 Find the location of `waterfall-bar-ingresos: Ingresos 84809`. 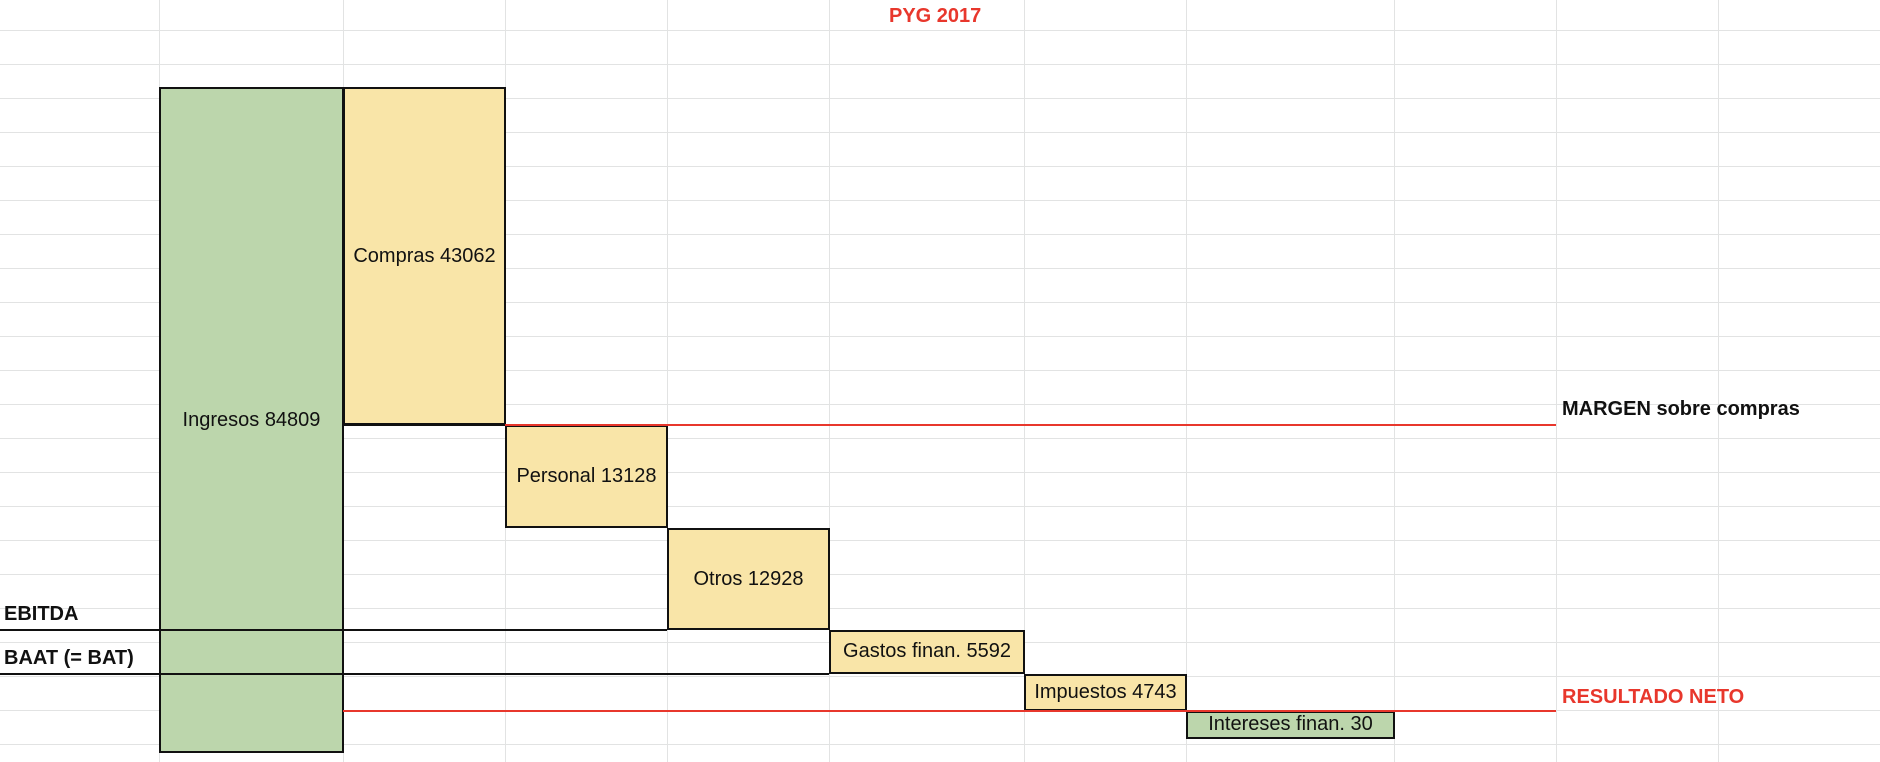

waterfall-bar-ingresos: Ingresos 84809 is located at coordinates (251, 420).